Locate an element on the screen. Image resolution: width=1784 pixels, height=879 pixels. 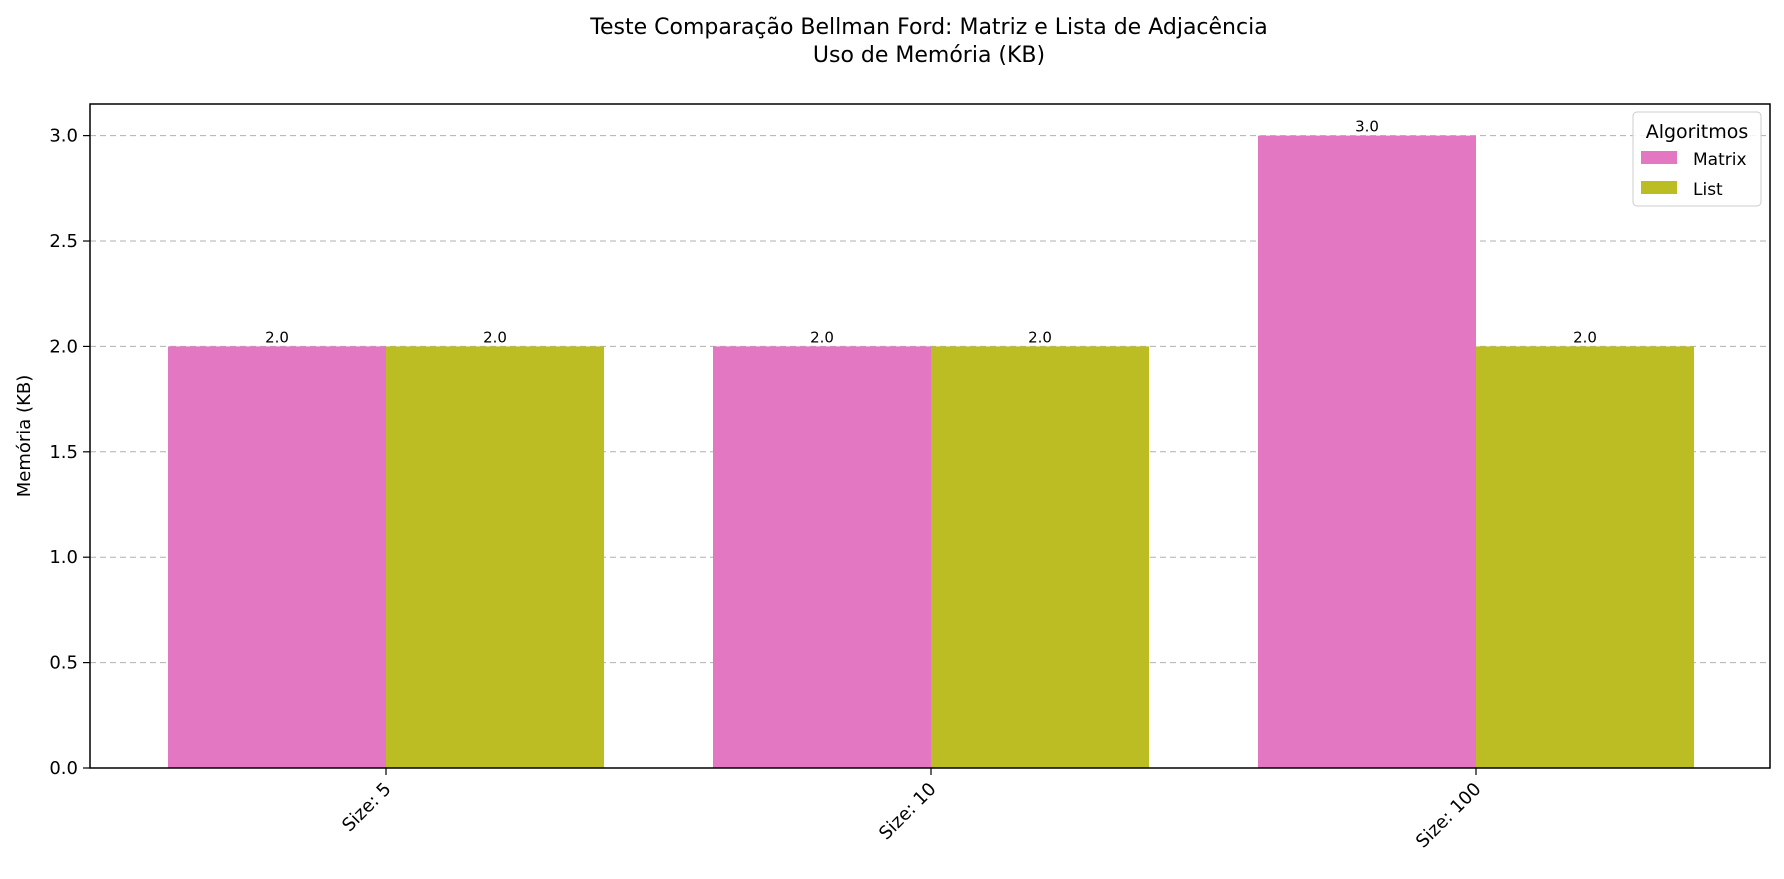
legend-label-list: List is located at coordinates (1708, 190).